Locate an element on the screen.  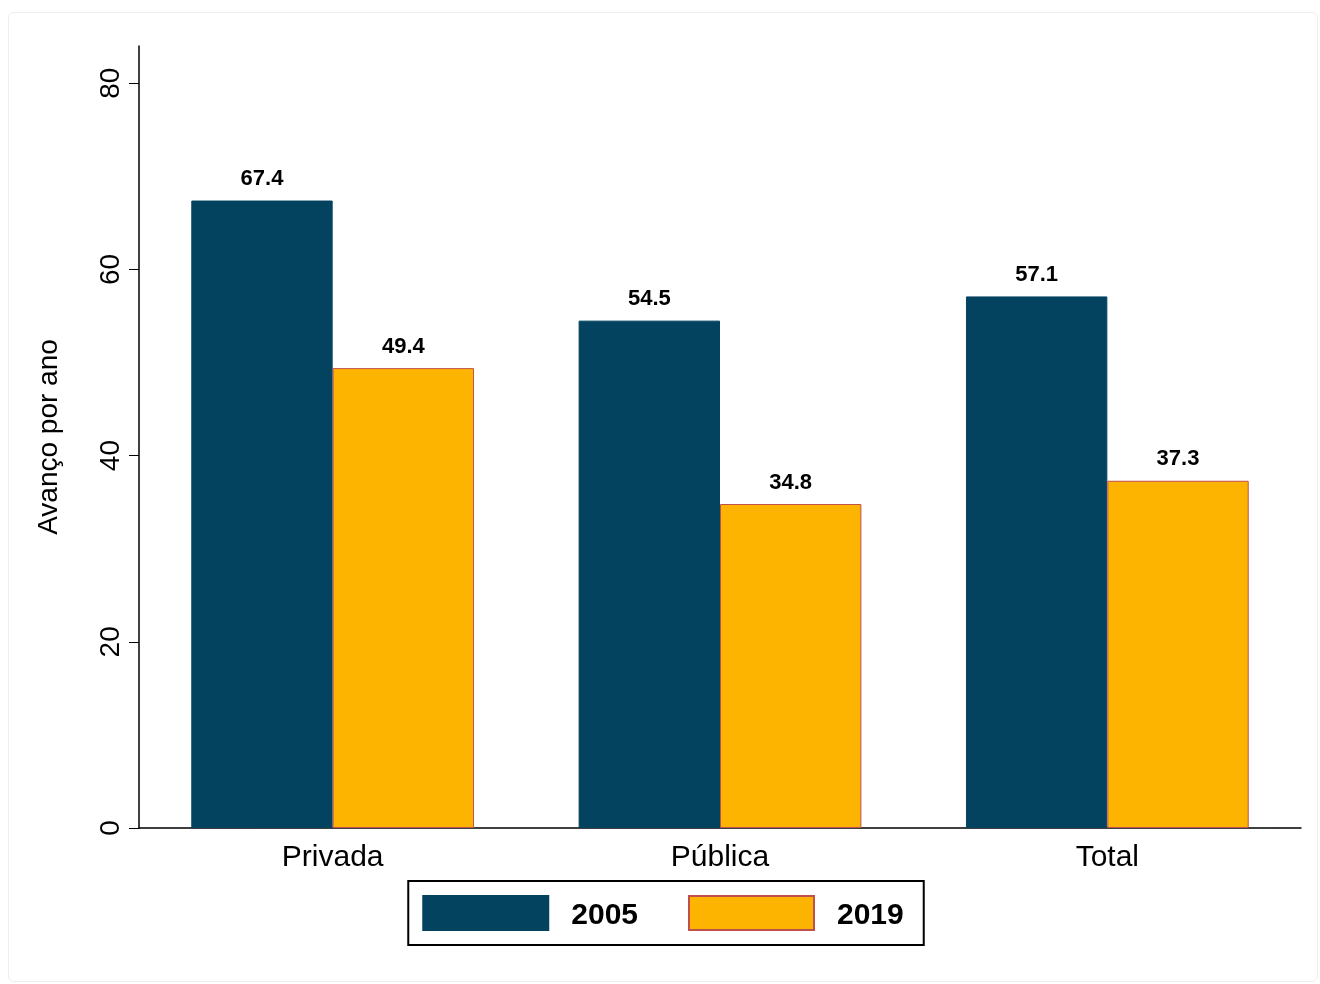
legend-label: 2019 is located at coordinates (870, 913).